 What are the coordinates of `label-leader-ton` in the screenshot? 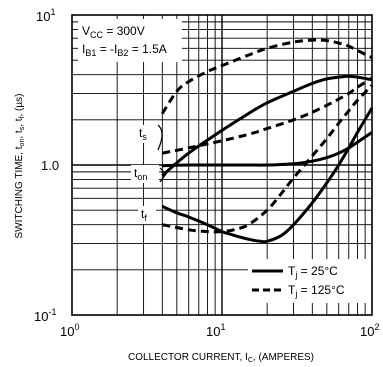 It's located at (163, 175).